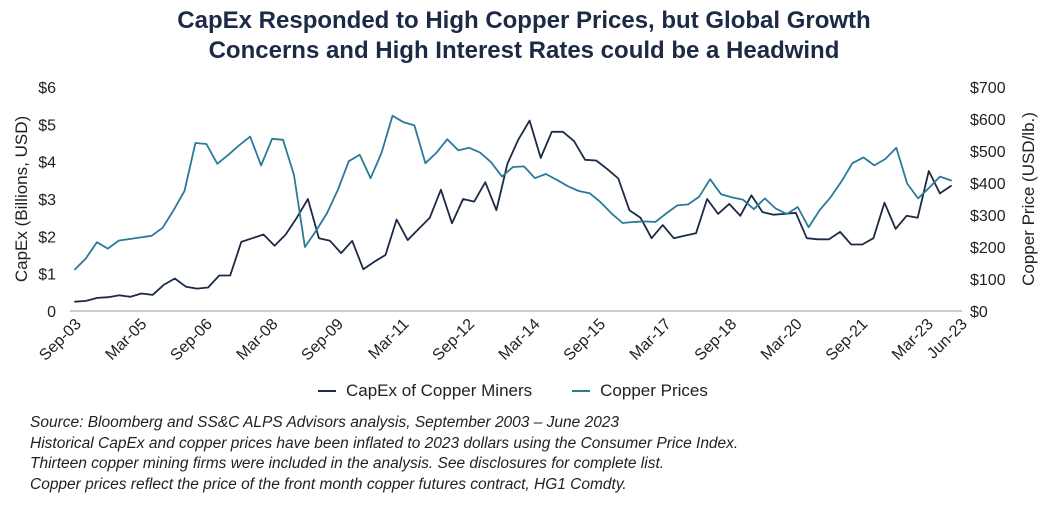 The width and height of the screenshot is (1048, 515). I want to click on legend-swatch-capex, so click(327, 391).